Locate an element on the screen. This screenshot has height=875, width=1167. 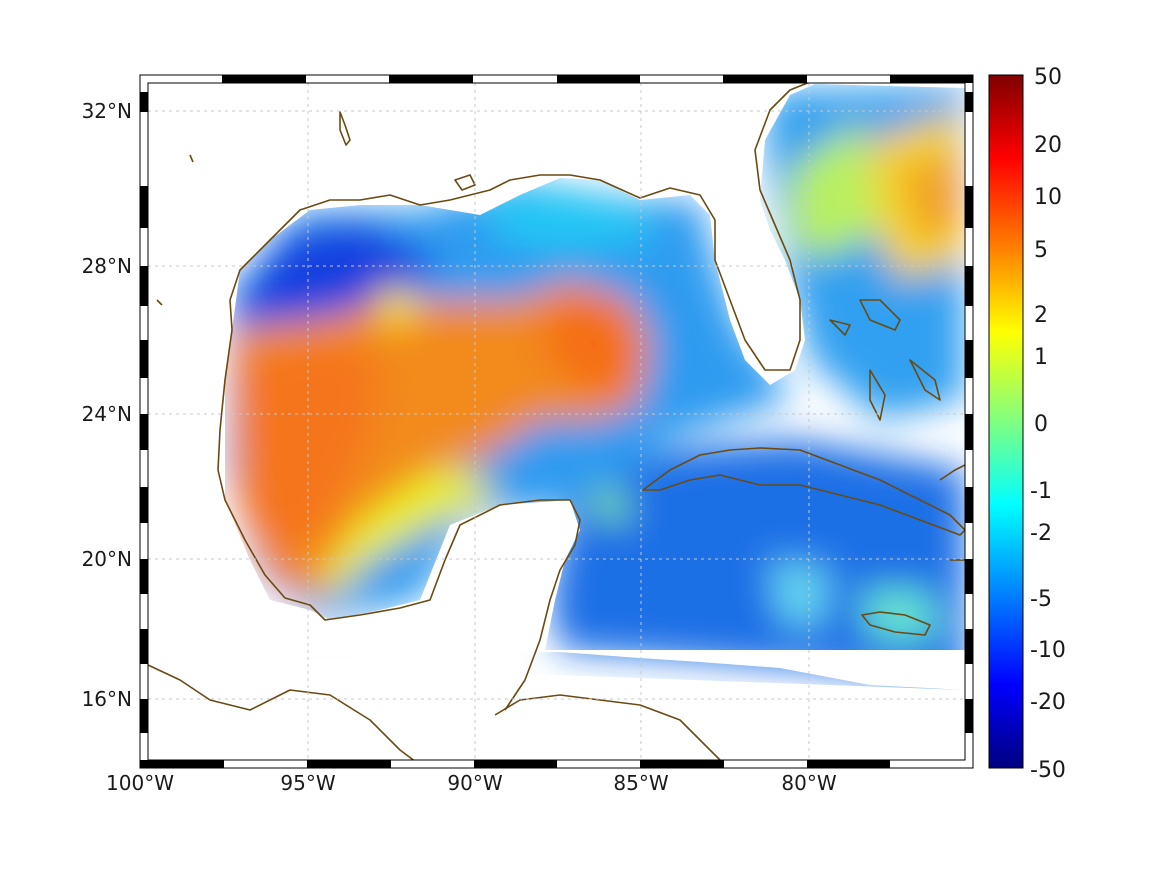
colorbar: 50 20 10 5 2 1 0 -1 -2 -5 -10 -20 -50 is located at coordinates (1027, 424).